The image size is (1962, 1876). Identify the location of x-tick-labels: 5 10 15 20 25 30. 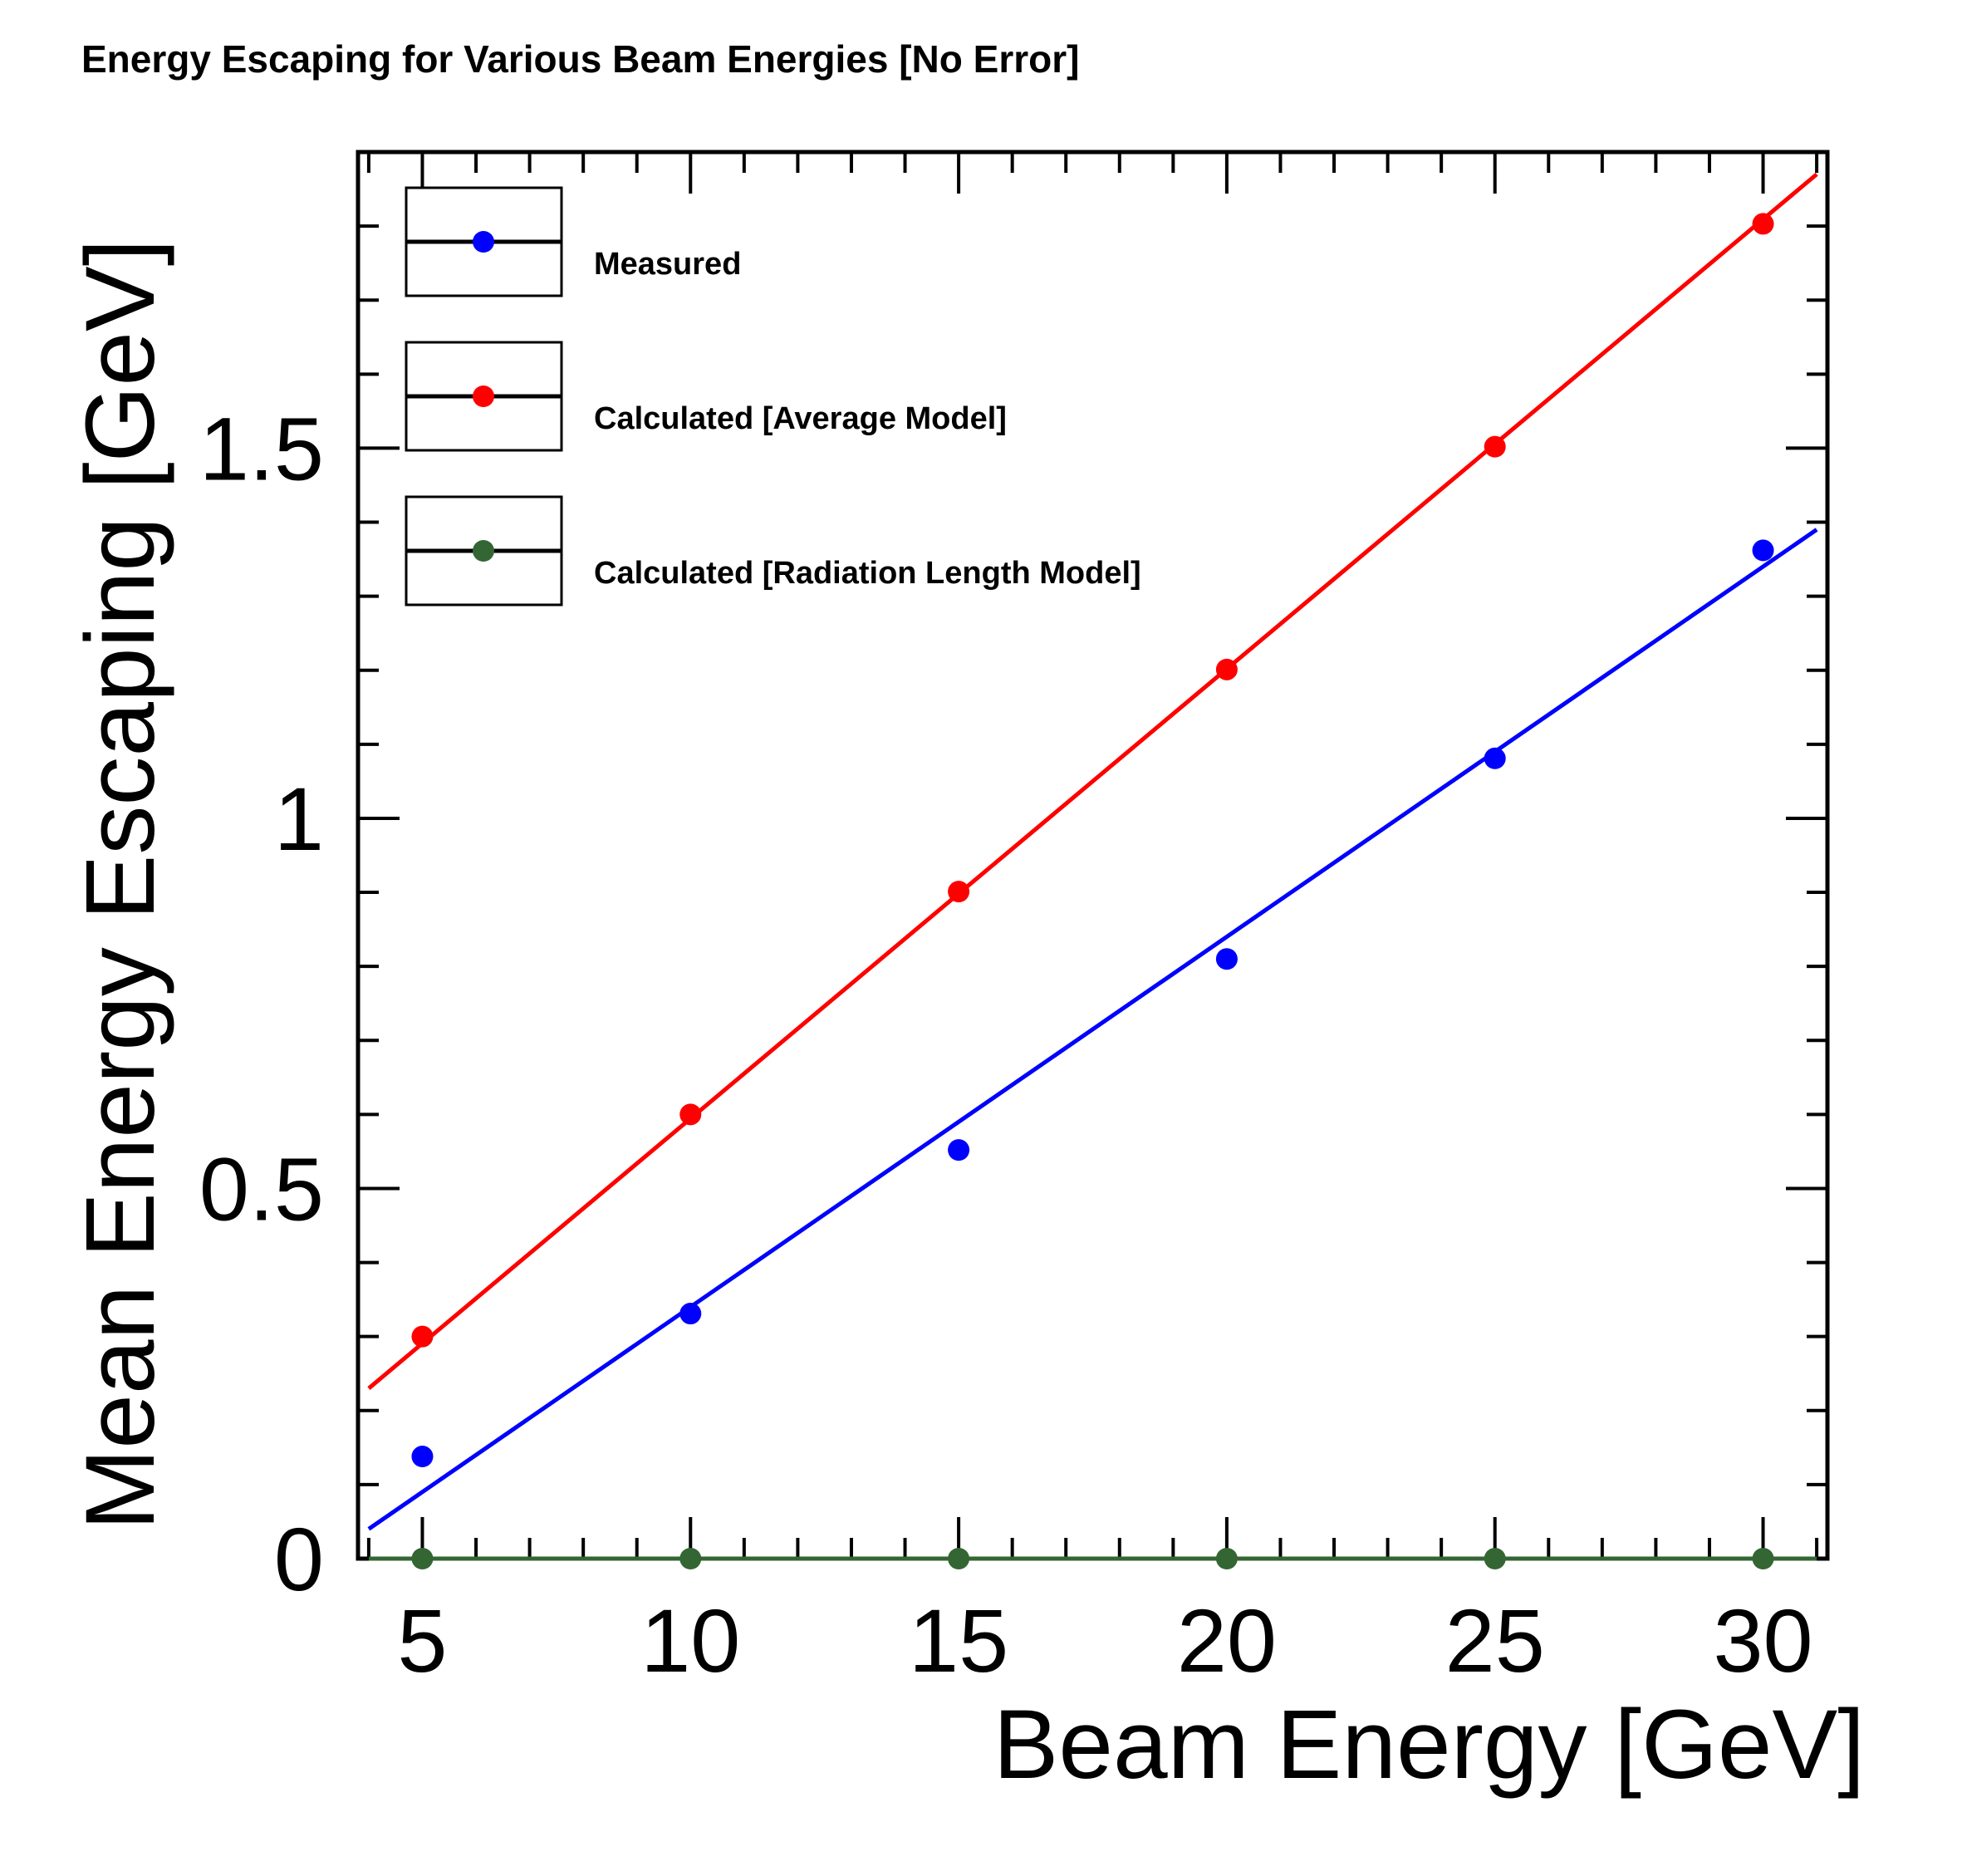
(1104, 1640).